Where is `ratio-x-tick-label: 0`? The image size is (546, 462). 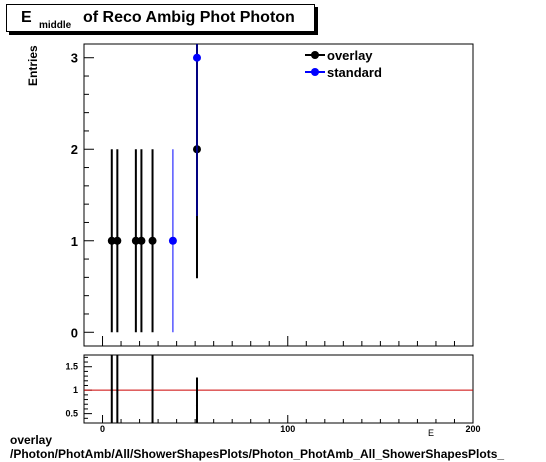
ratio-x-tick-label: 0 is located at coordinates (102, 429).